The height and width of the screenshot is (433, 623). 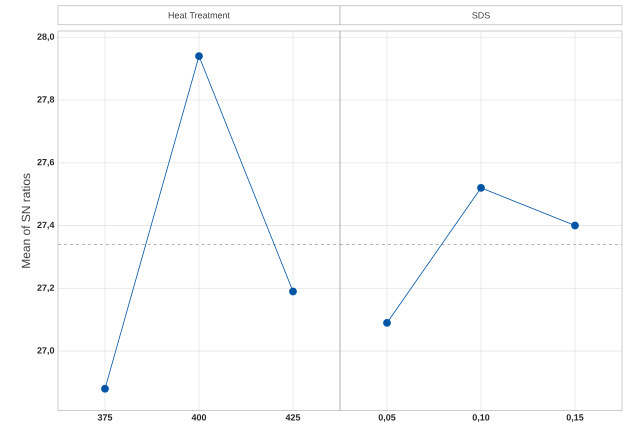 I want to click on y-tick-label: 27,8, so click(x=45, y=100).